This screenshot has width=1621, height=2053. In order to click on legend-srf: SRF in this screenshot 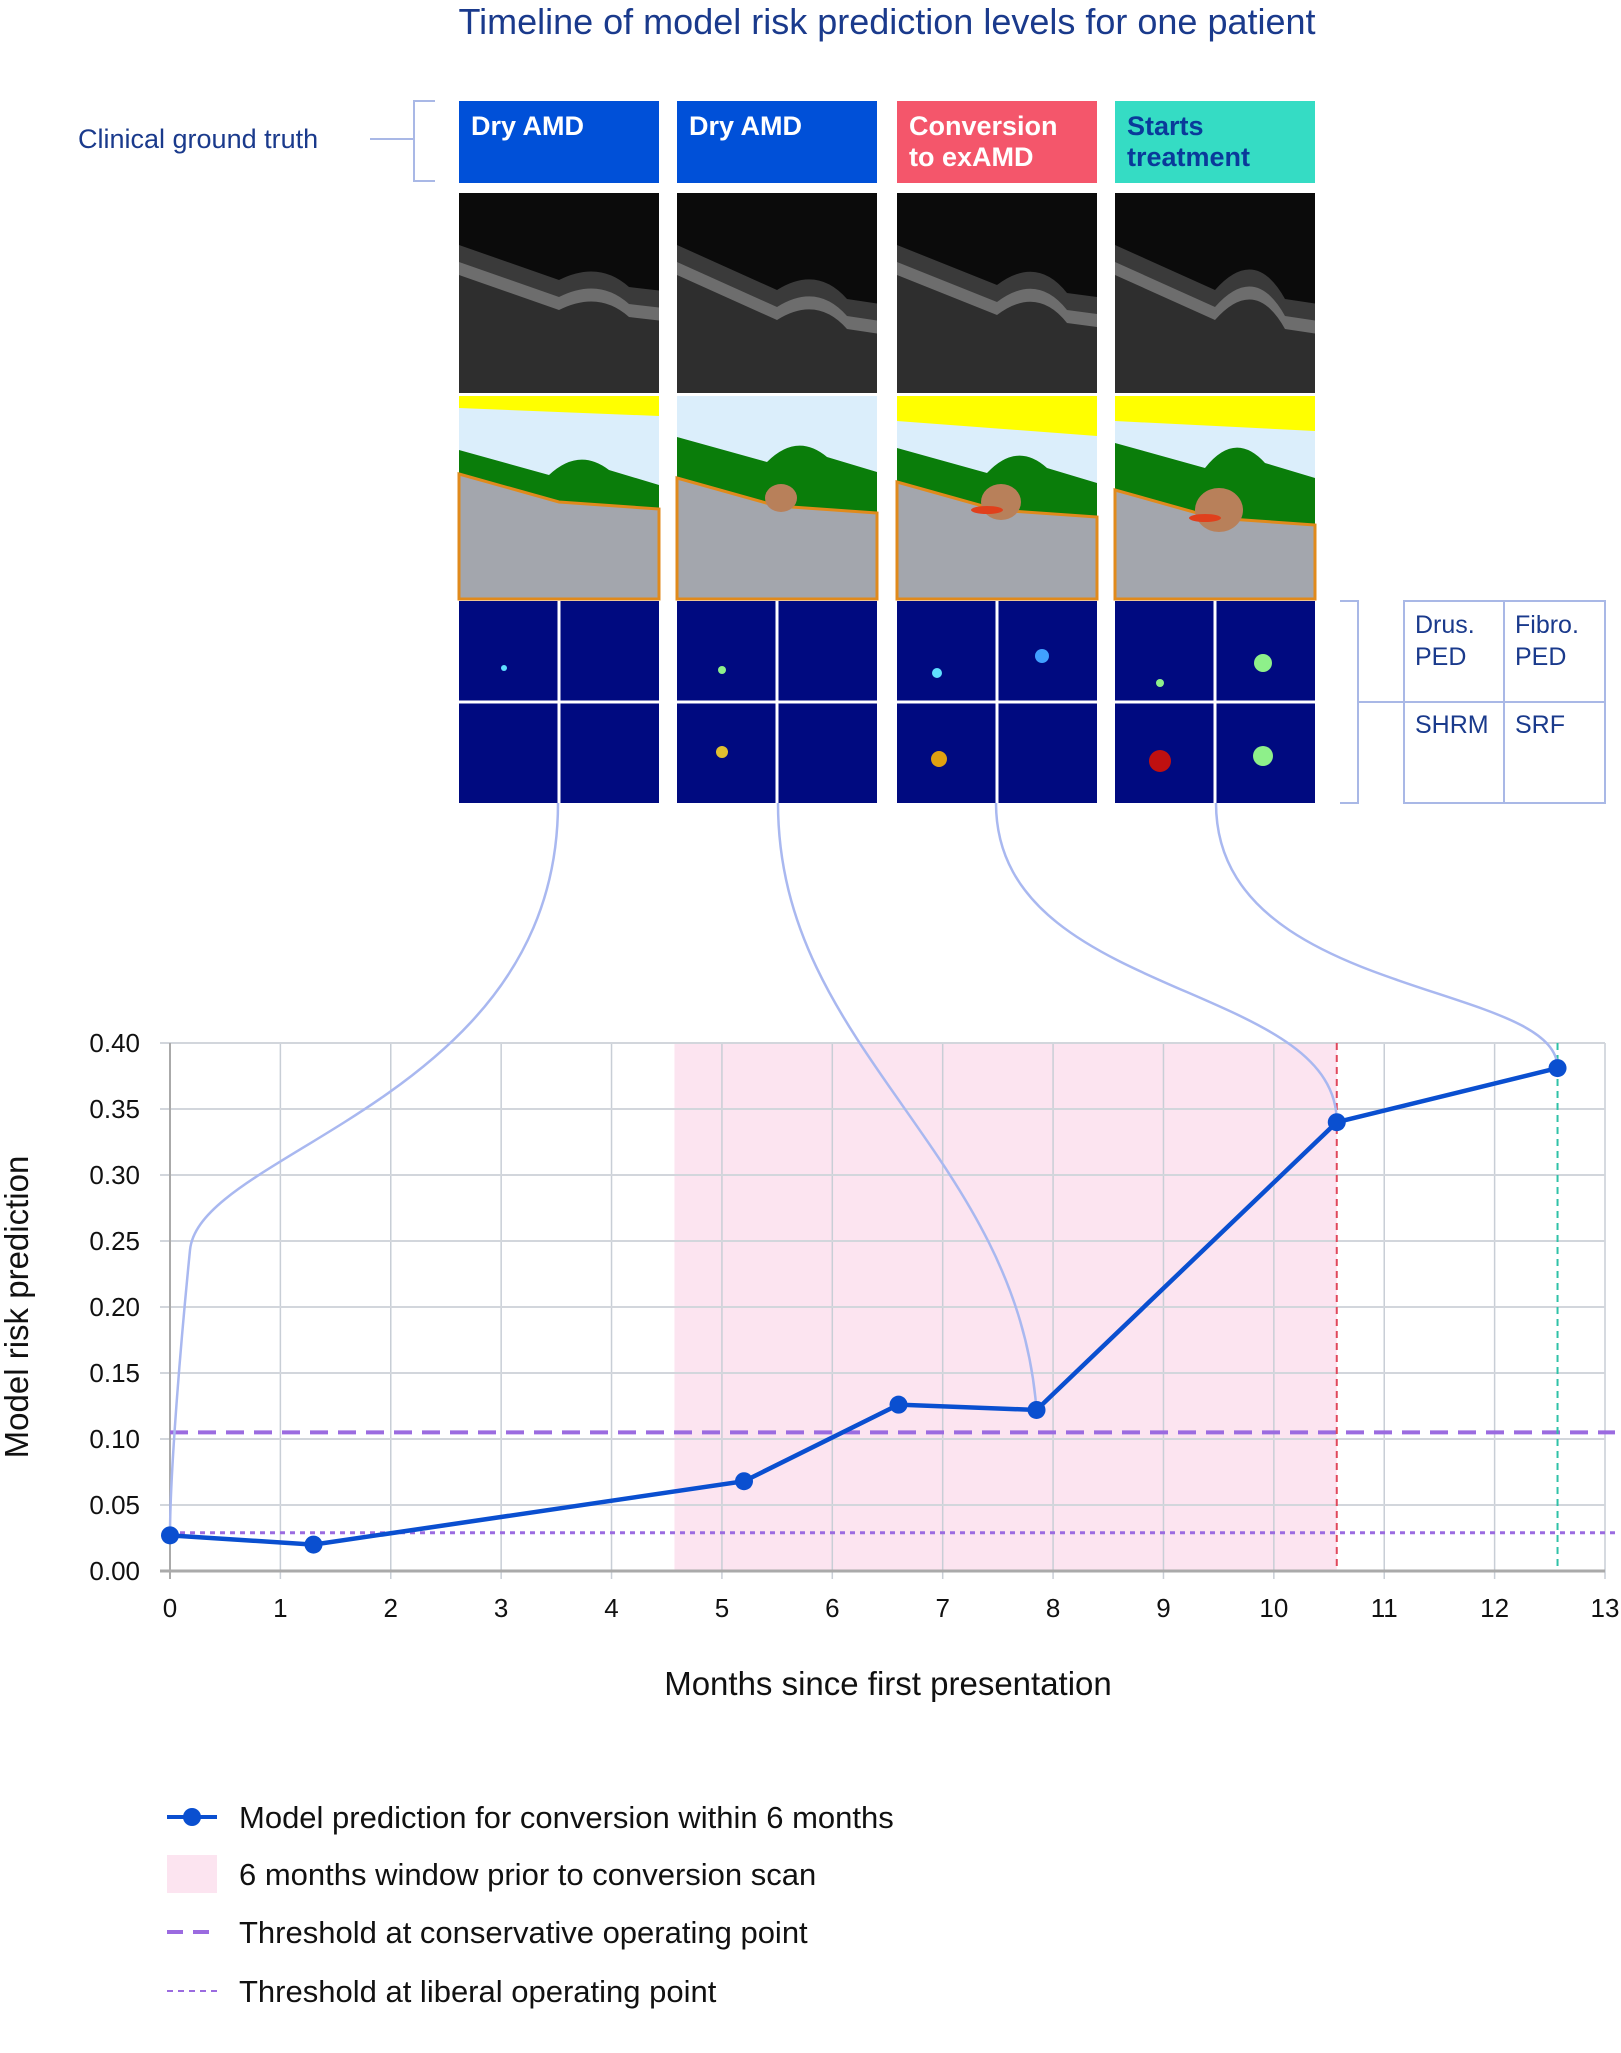, I will do `click(1540, 725)`.